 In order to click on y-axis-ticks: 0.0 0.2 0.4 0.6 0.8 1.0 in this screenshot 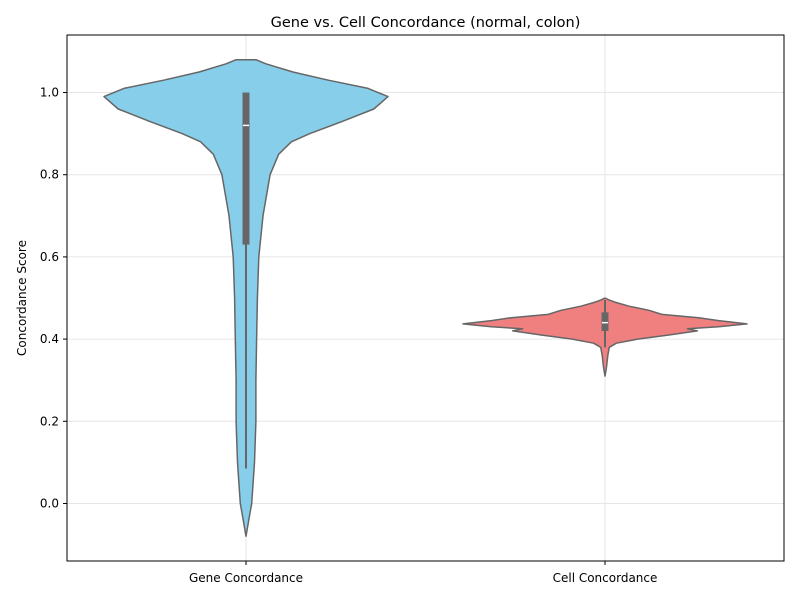, I will do `click(53, 298)`.